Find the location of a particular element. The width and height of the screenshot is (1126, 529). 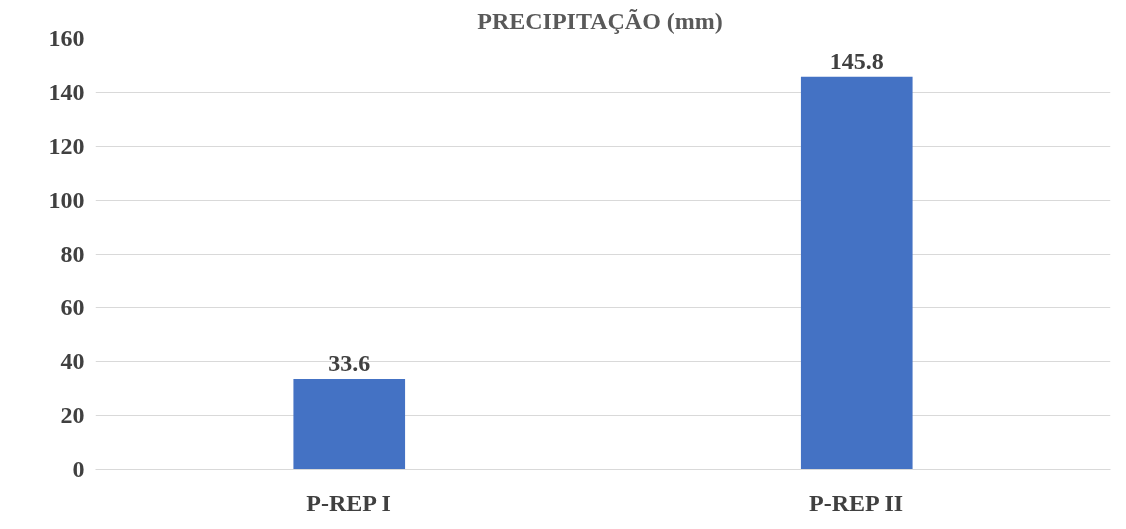

data-label: 145.8 is located at coordinates (856, 60).